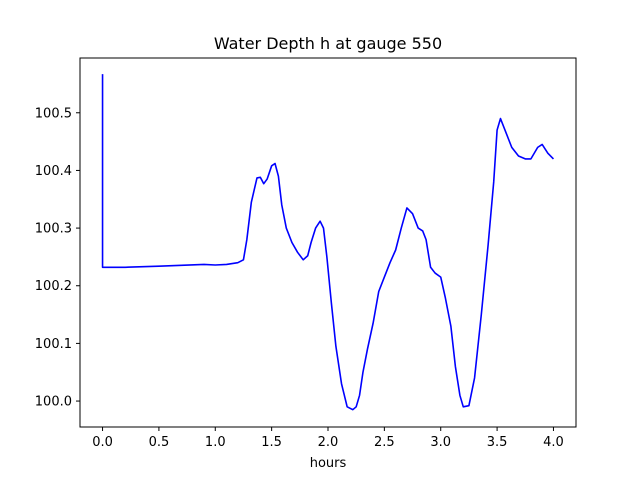  What do you see at coordinates (102, 442) in the screenshot?
I see `x-tick-label: 0.0` at bounding box center [102, 442].